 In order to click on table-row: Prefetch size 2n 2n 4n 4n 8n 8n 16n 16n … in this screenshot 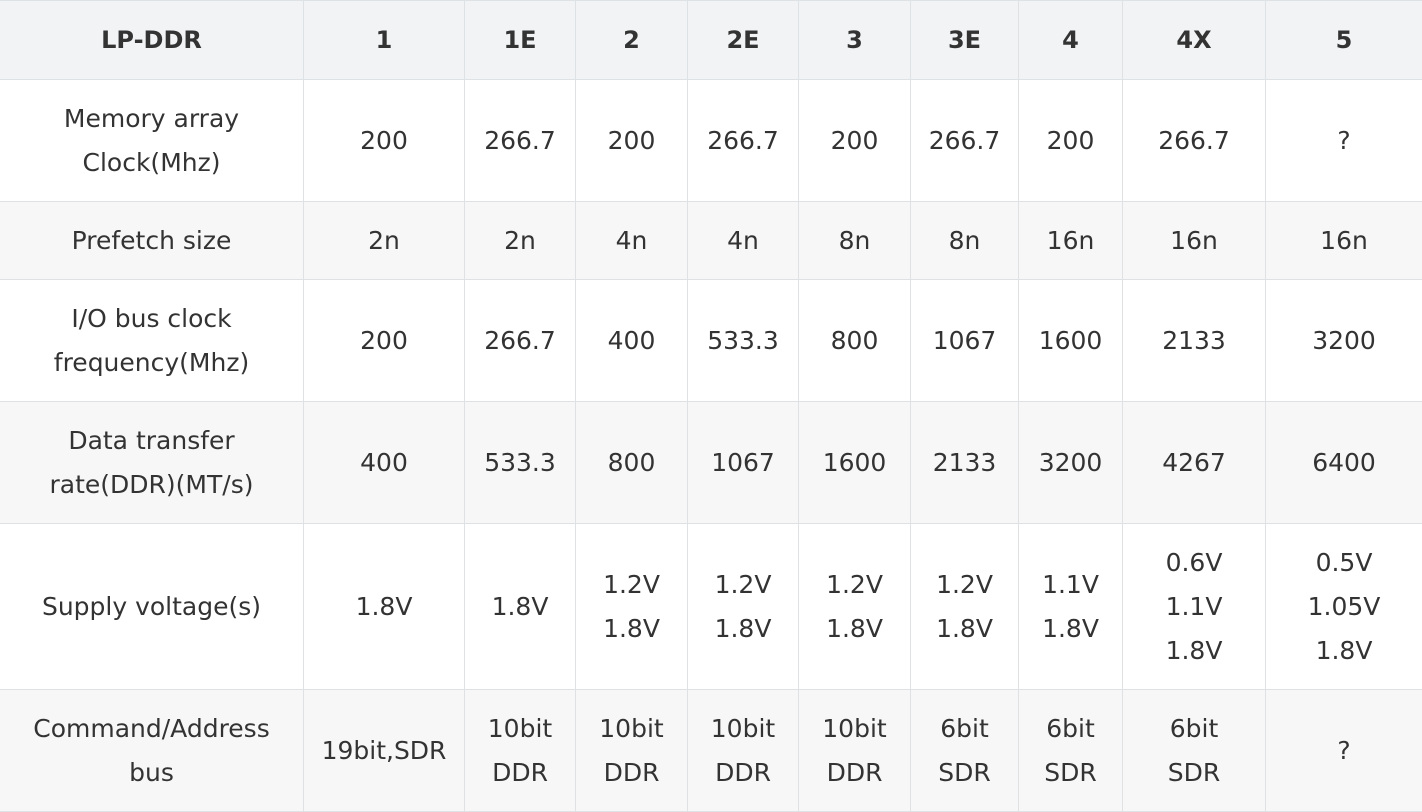, I will do `click(711, 241)`.